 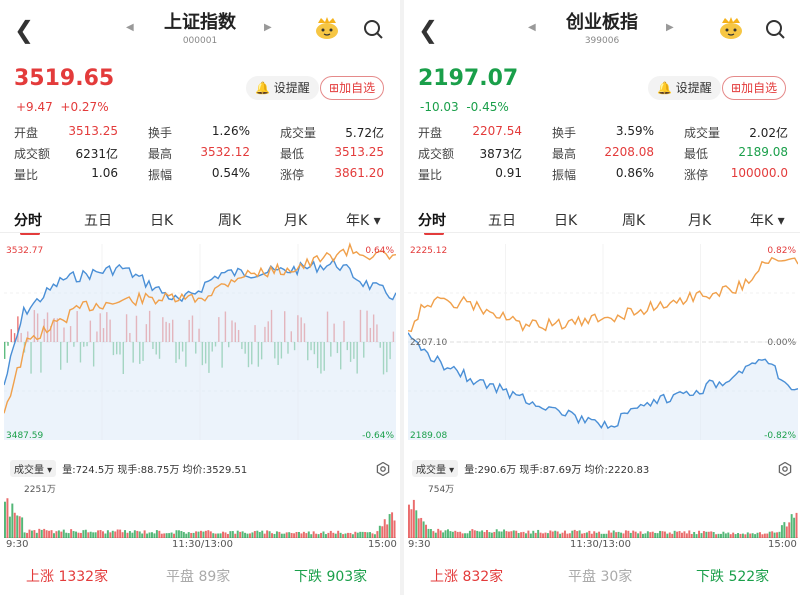 I want to click on stat-value: 2.02亿, so click(x=768, y=133).